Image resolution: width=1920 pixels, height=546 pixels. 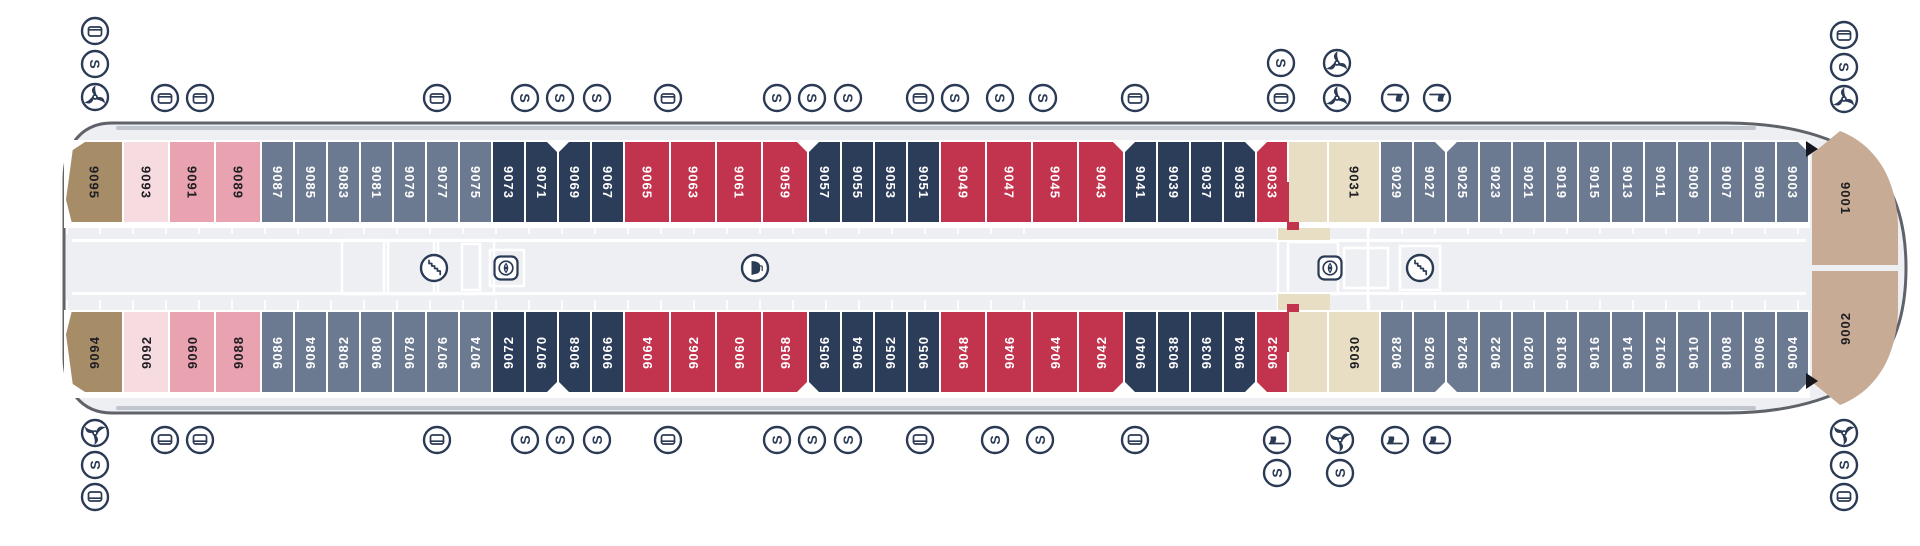 What do you see at coordinates (1101, 182) in the screenshot?
I see `cabin-9043: 9043` at bounding box center [1101, 182].